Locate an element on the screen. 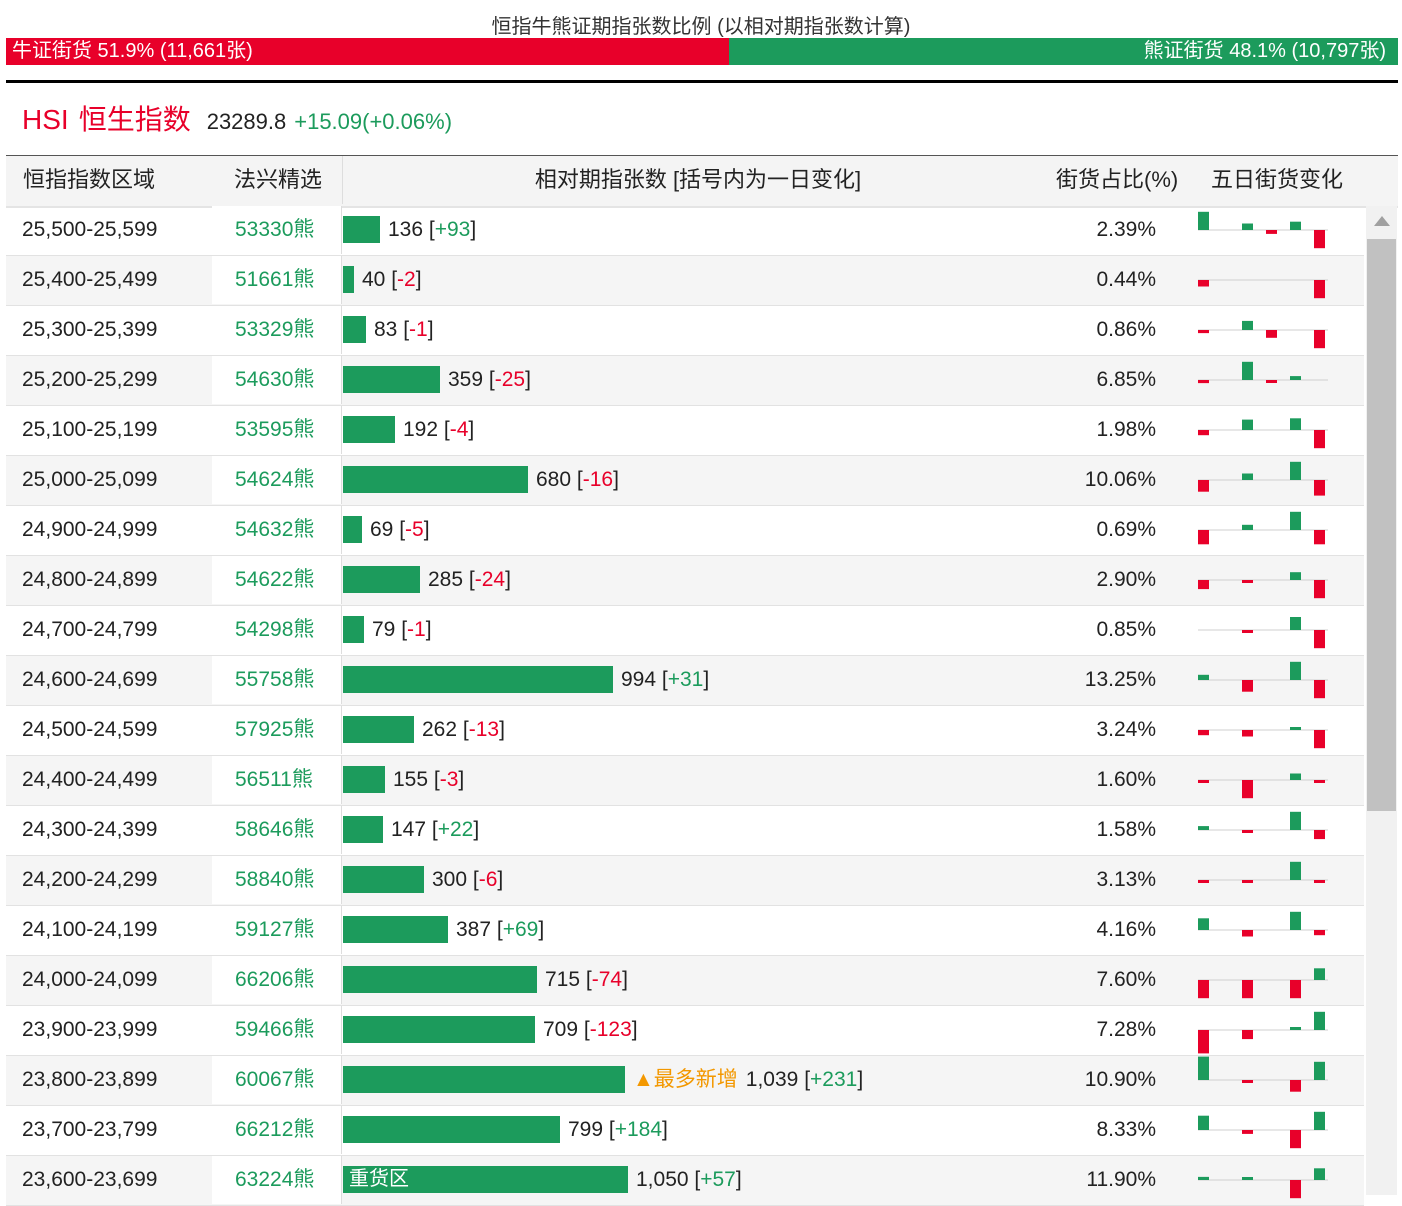 This screenshot has height=1206, width=1402. warrant-link: 66206熊 is located at coordinates (275, 979).